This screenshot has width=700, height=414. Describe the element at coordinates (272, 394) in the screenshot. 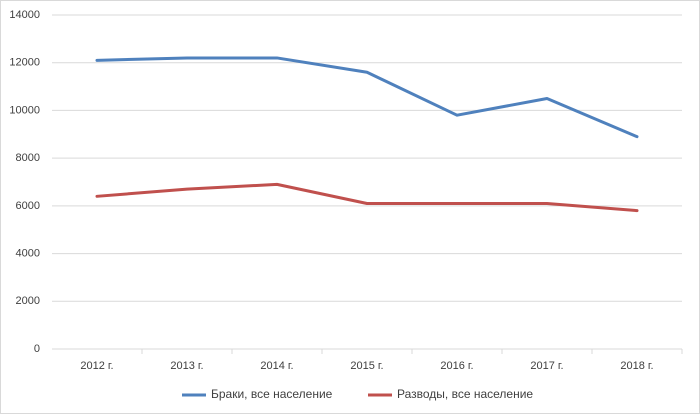

I see `legend-label: Браки, все население` at that location.